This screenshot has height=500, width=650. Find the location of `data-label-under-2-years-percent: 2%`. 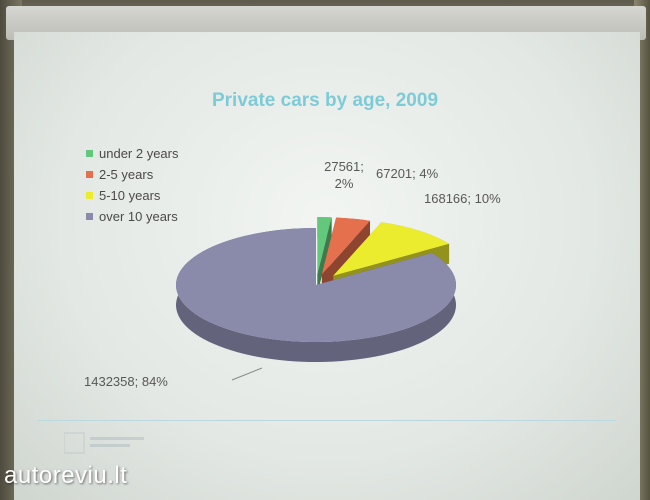

data-label-under-2-years-percent: 2% is located at coordinates (344, 183).